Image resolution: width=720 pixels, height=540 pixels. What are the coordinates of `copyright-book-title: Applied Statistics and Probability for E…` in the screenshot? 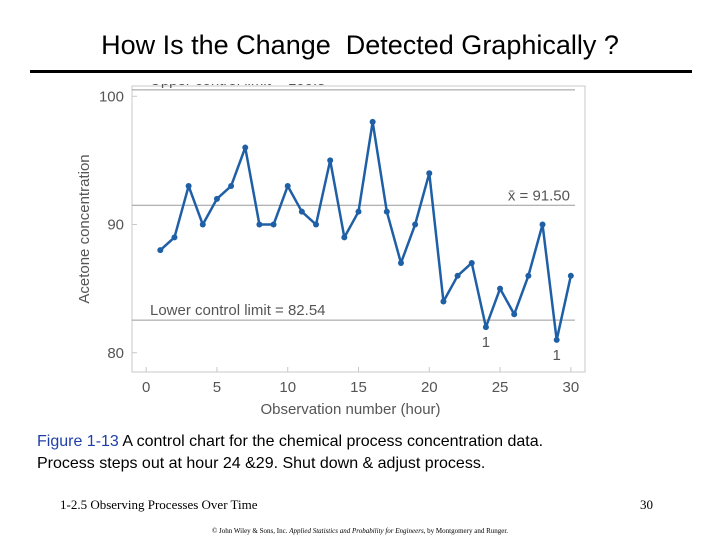 It's located at (356, 531).